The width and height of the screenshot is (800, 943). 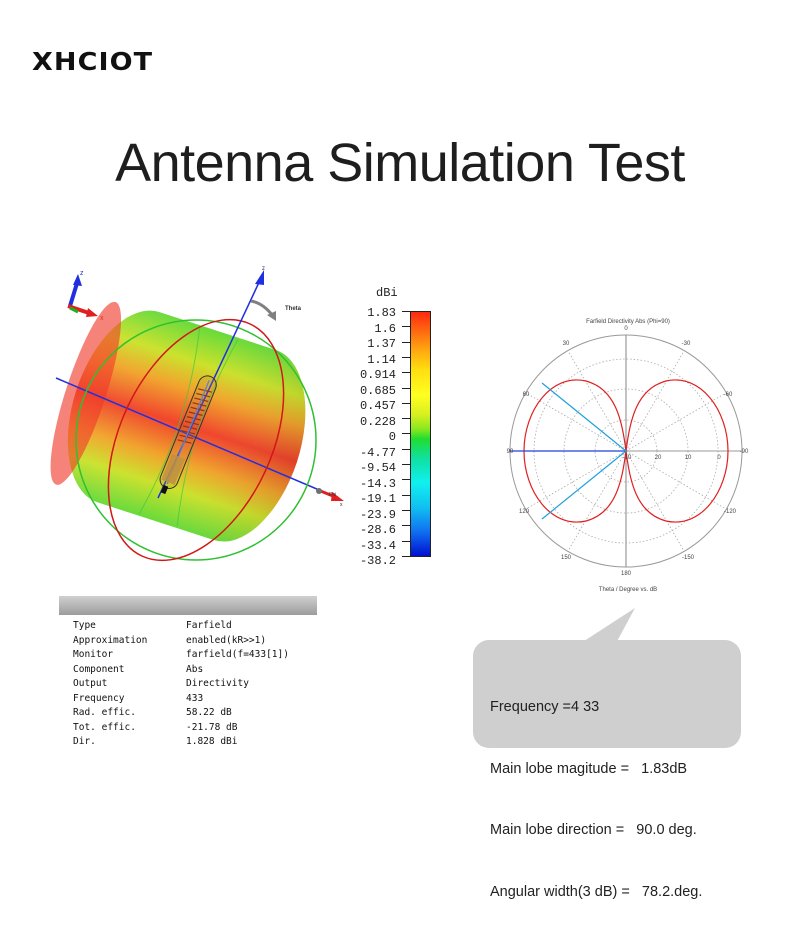 What do you see at coordinates (728, 395) in the screenshot?
I see `svg-text: -60` at bounding box center [728, 395].